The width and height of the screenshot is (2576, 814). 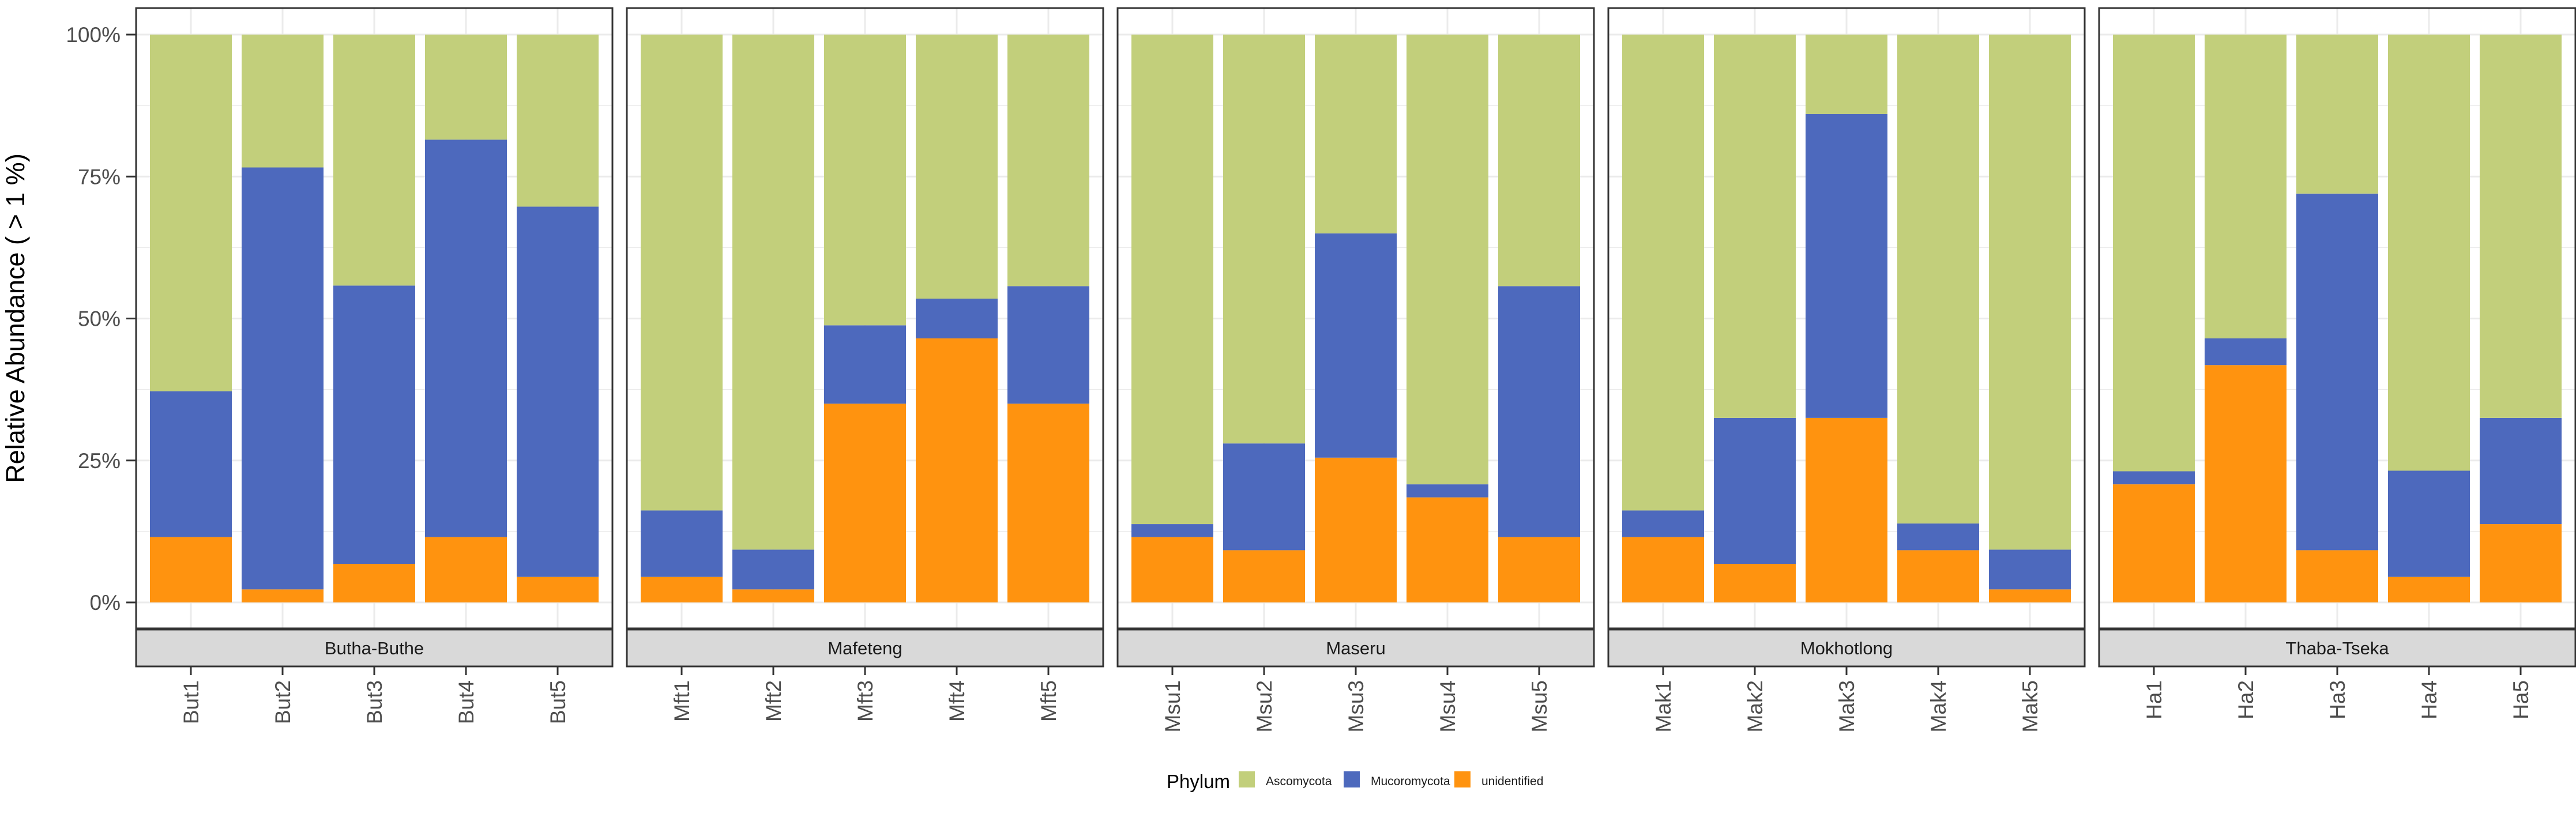 I want to click on x-tick-label: Msu1, so click(x=1172, y=706).